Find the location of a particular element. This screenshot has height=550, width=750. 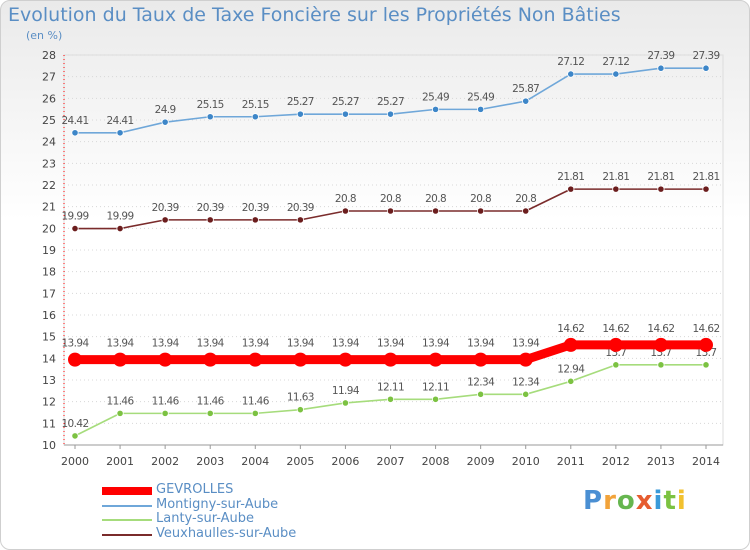

y-tick-label: 26 is located at coordinates (49, 98).